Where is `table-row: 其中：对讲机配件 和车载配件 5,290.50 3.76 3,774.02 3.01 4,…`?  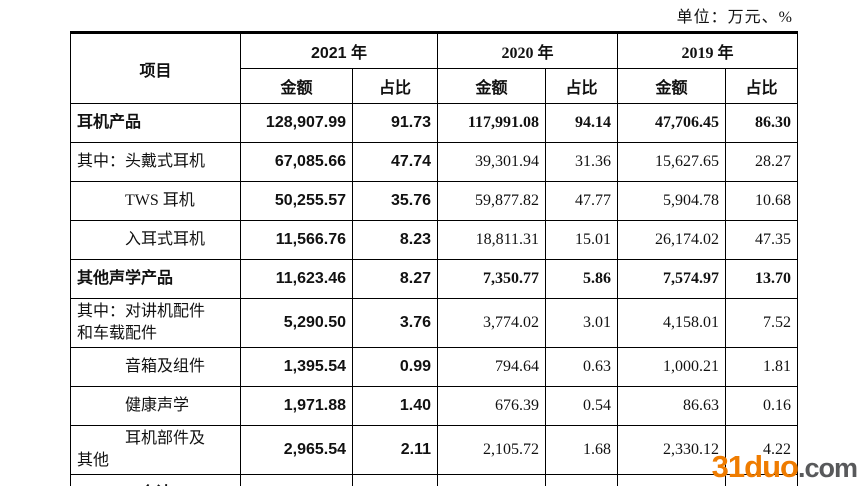
table-row: 其中：对讲机配件 和车载配件 5,290.50 3.76 3,774.02 3.01 4,… is located at coordinates (434, 323).